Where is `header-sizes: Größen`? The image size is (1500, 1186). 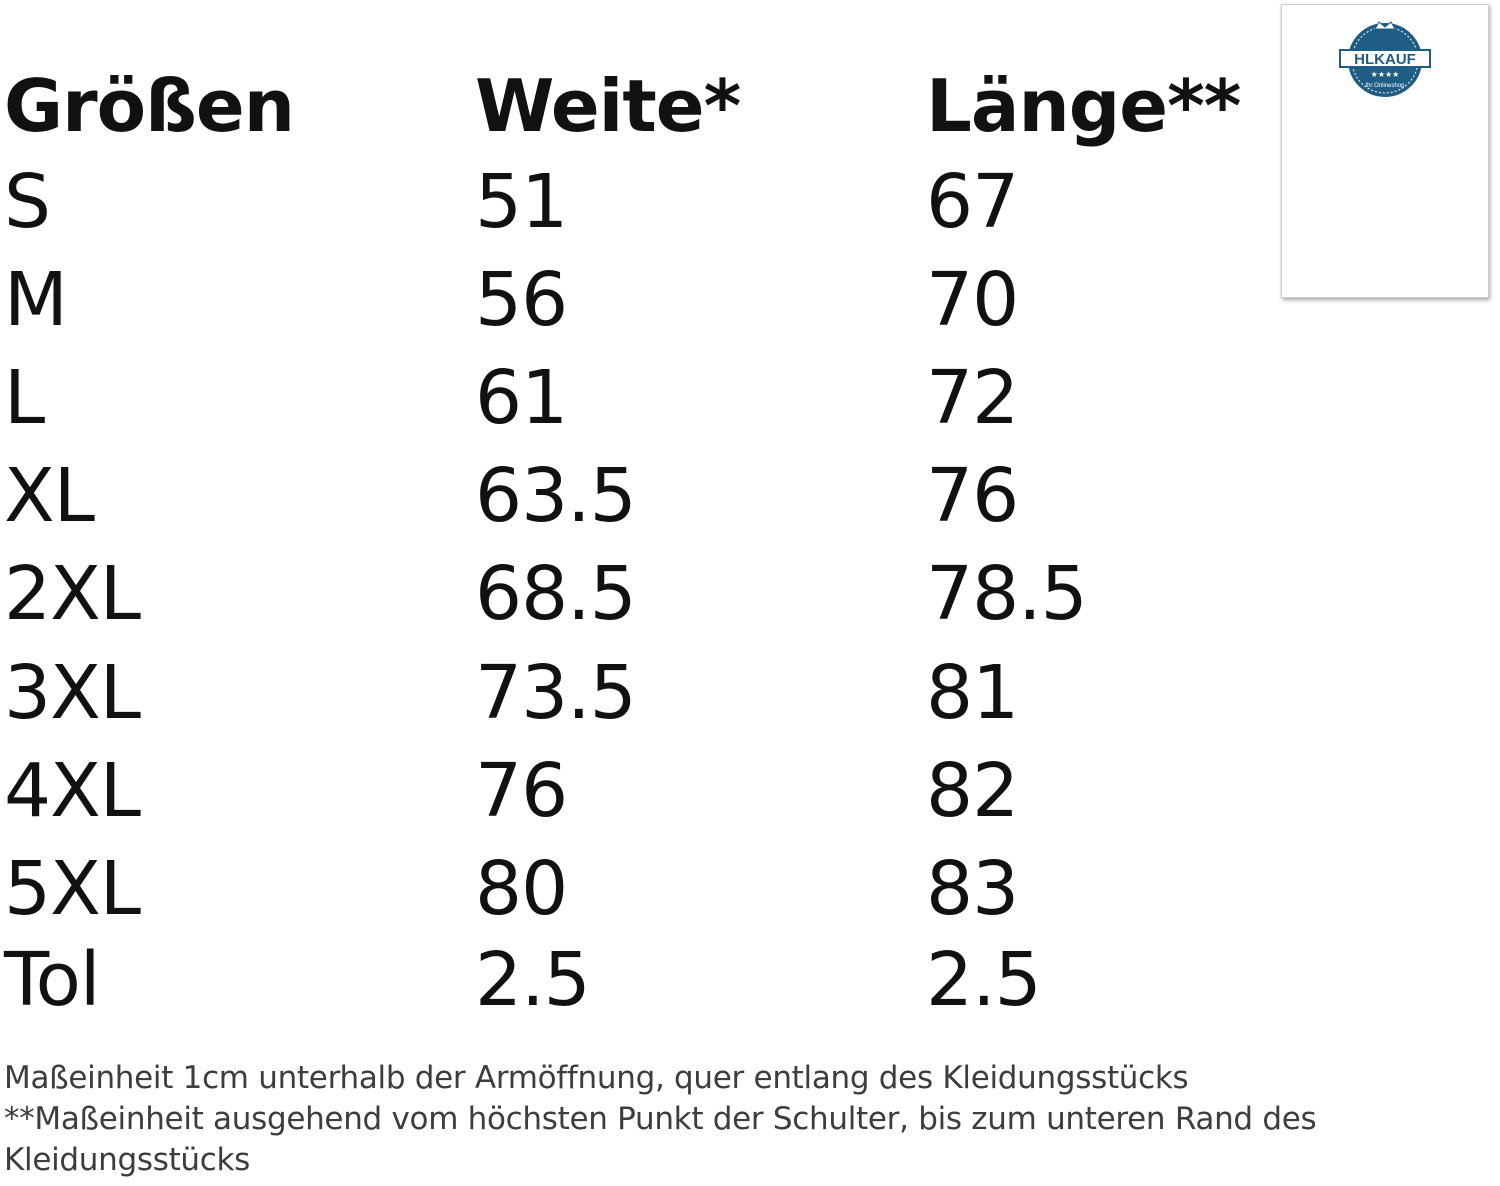
header-sizes: Größen is located at coordinates (149, 106).